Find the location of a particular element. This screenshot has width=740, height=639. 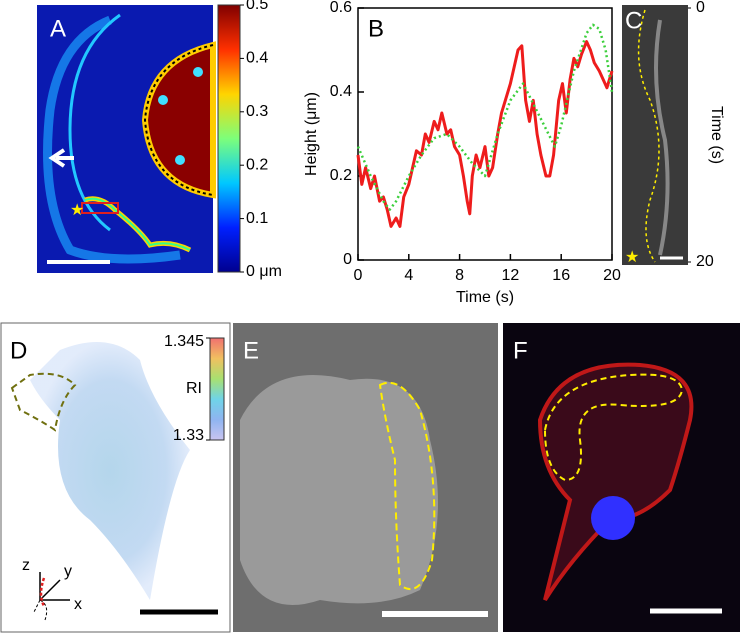

x-tick-label: 12 is located at coordinates (511, 275).